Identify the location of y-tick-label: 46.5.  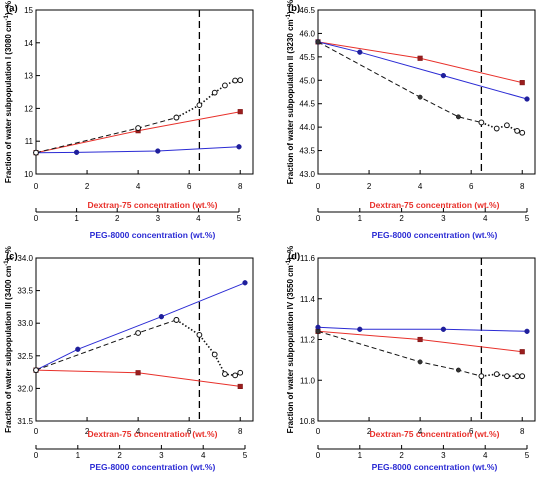
(307, 10).